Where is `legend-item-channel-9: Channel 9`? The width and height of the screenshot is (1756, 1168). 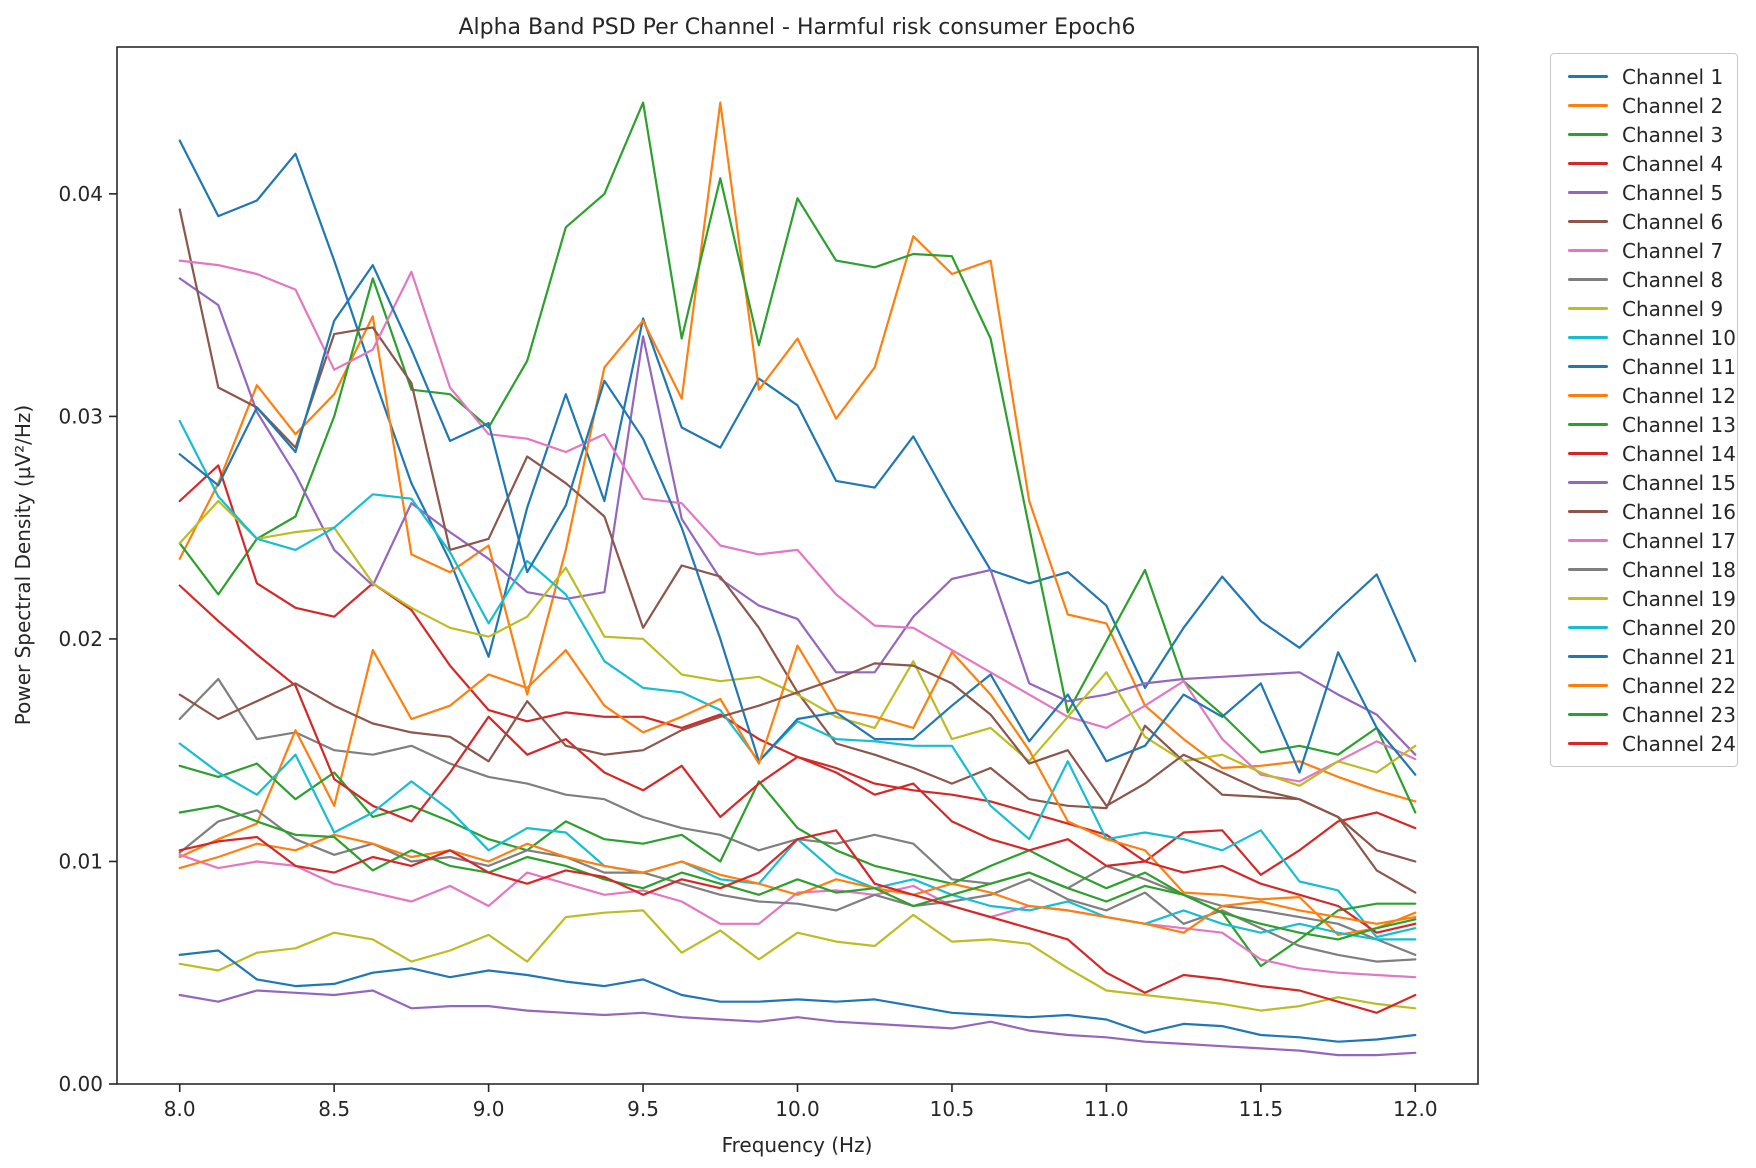 legend-item-channel-9: Channel 9 is located at coordinates (1644, 308).